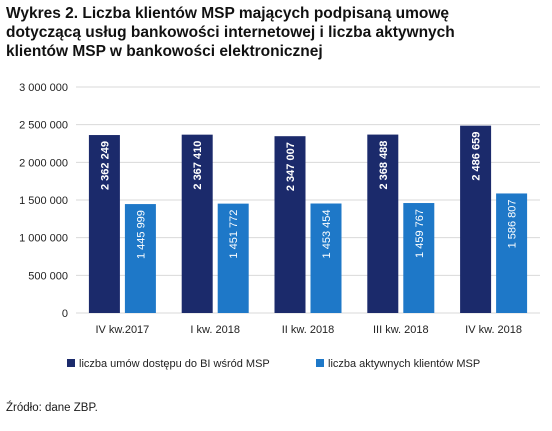  Describe the element at coordinates (215, 330) in the screenshot. I see `x-tick-label: I kw. 2018` at that location.